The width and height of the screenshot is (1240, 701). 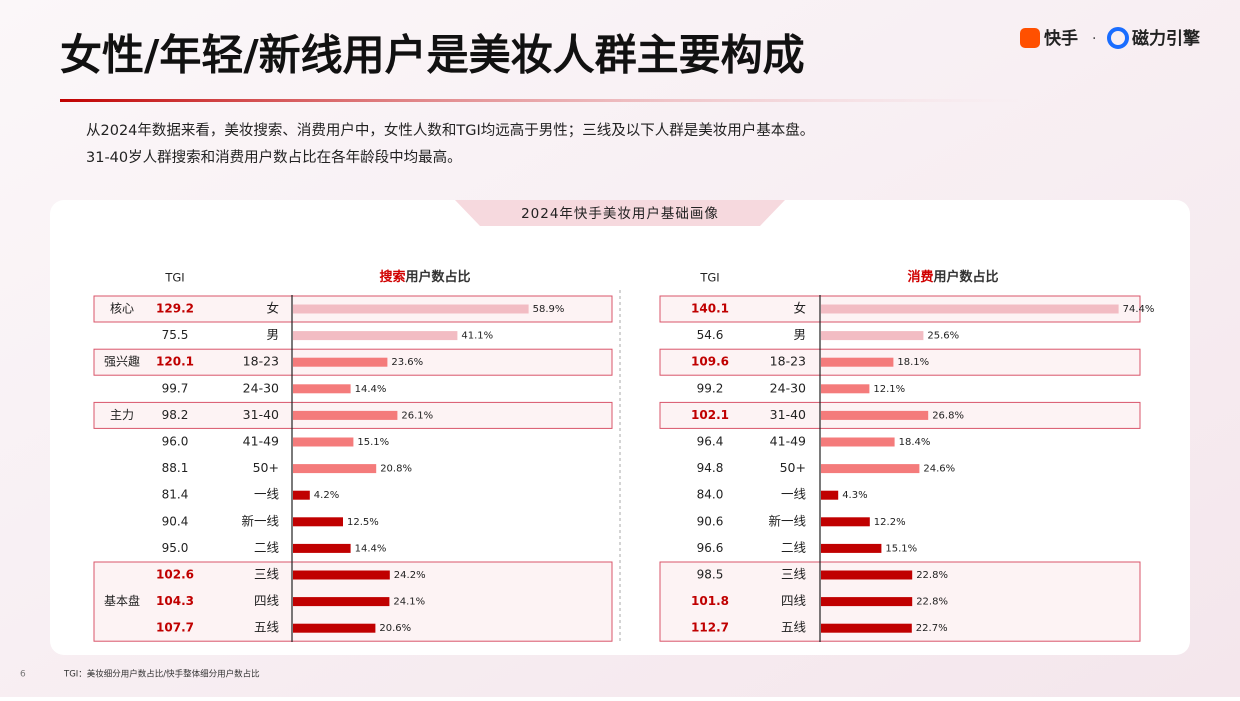 What do you see at coordinates (1139, 309) in the screenshot?
I see `value-label: 74.4%` at bounding box center [1139, 309].